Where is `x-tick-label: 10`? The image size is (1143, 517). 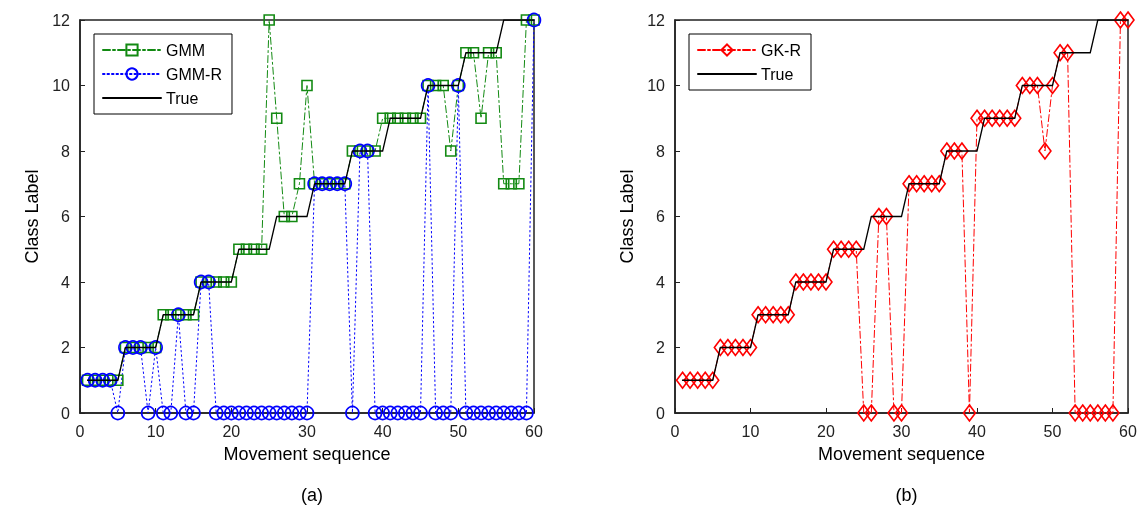 x-tick-label: 10 is located at coordinates (155, 431).